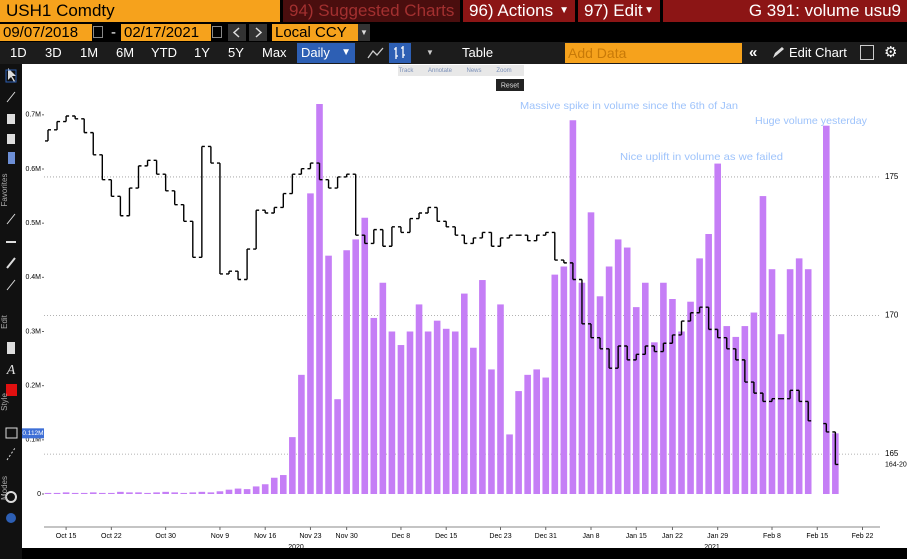 The height and width of the screenshot is (559, 907). What do you see at coordinates (430, 52) in the screenshot?
I see `chart-type-dropdown: ▼` at bounding box center [430, 52].